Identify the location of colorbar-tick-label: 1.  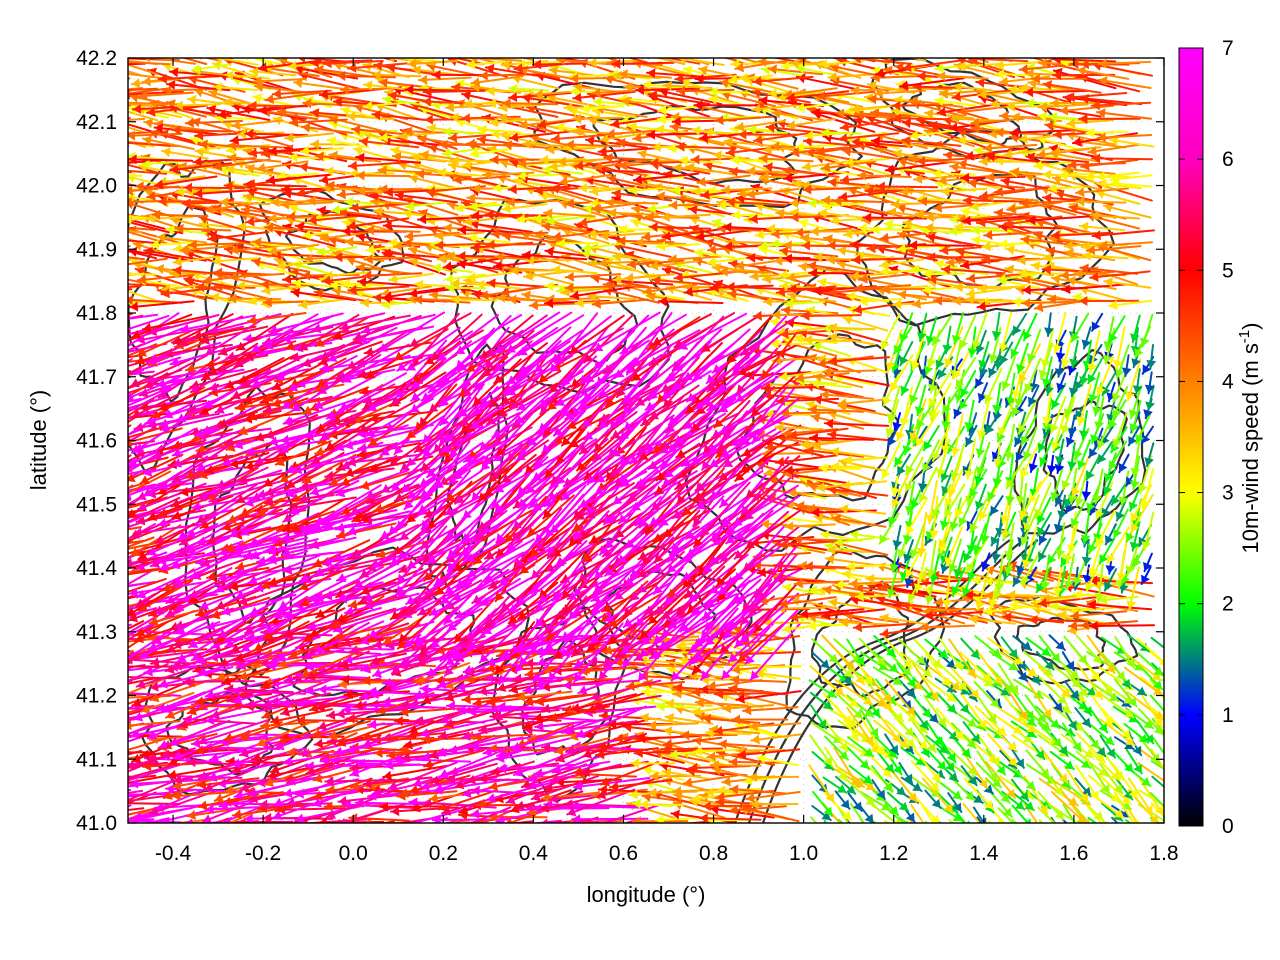
(1228, 715).